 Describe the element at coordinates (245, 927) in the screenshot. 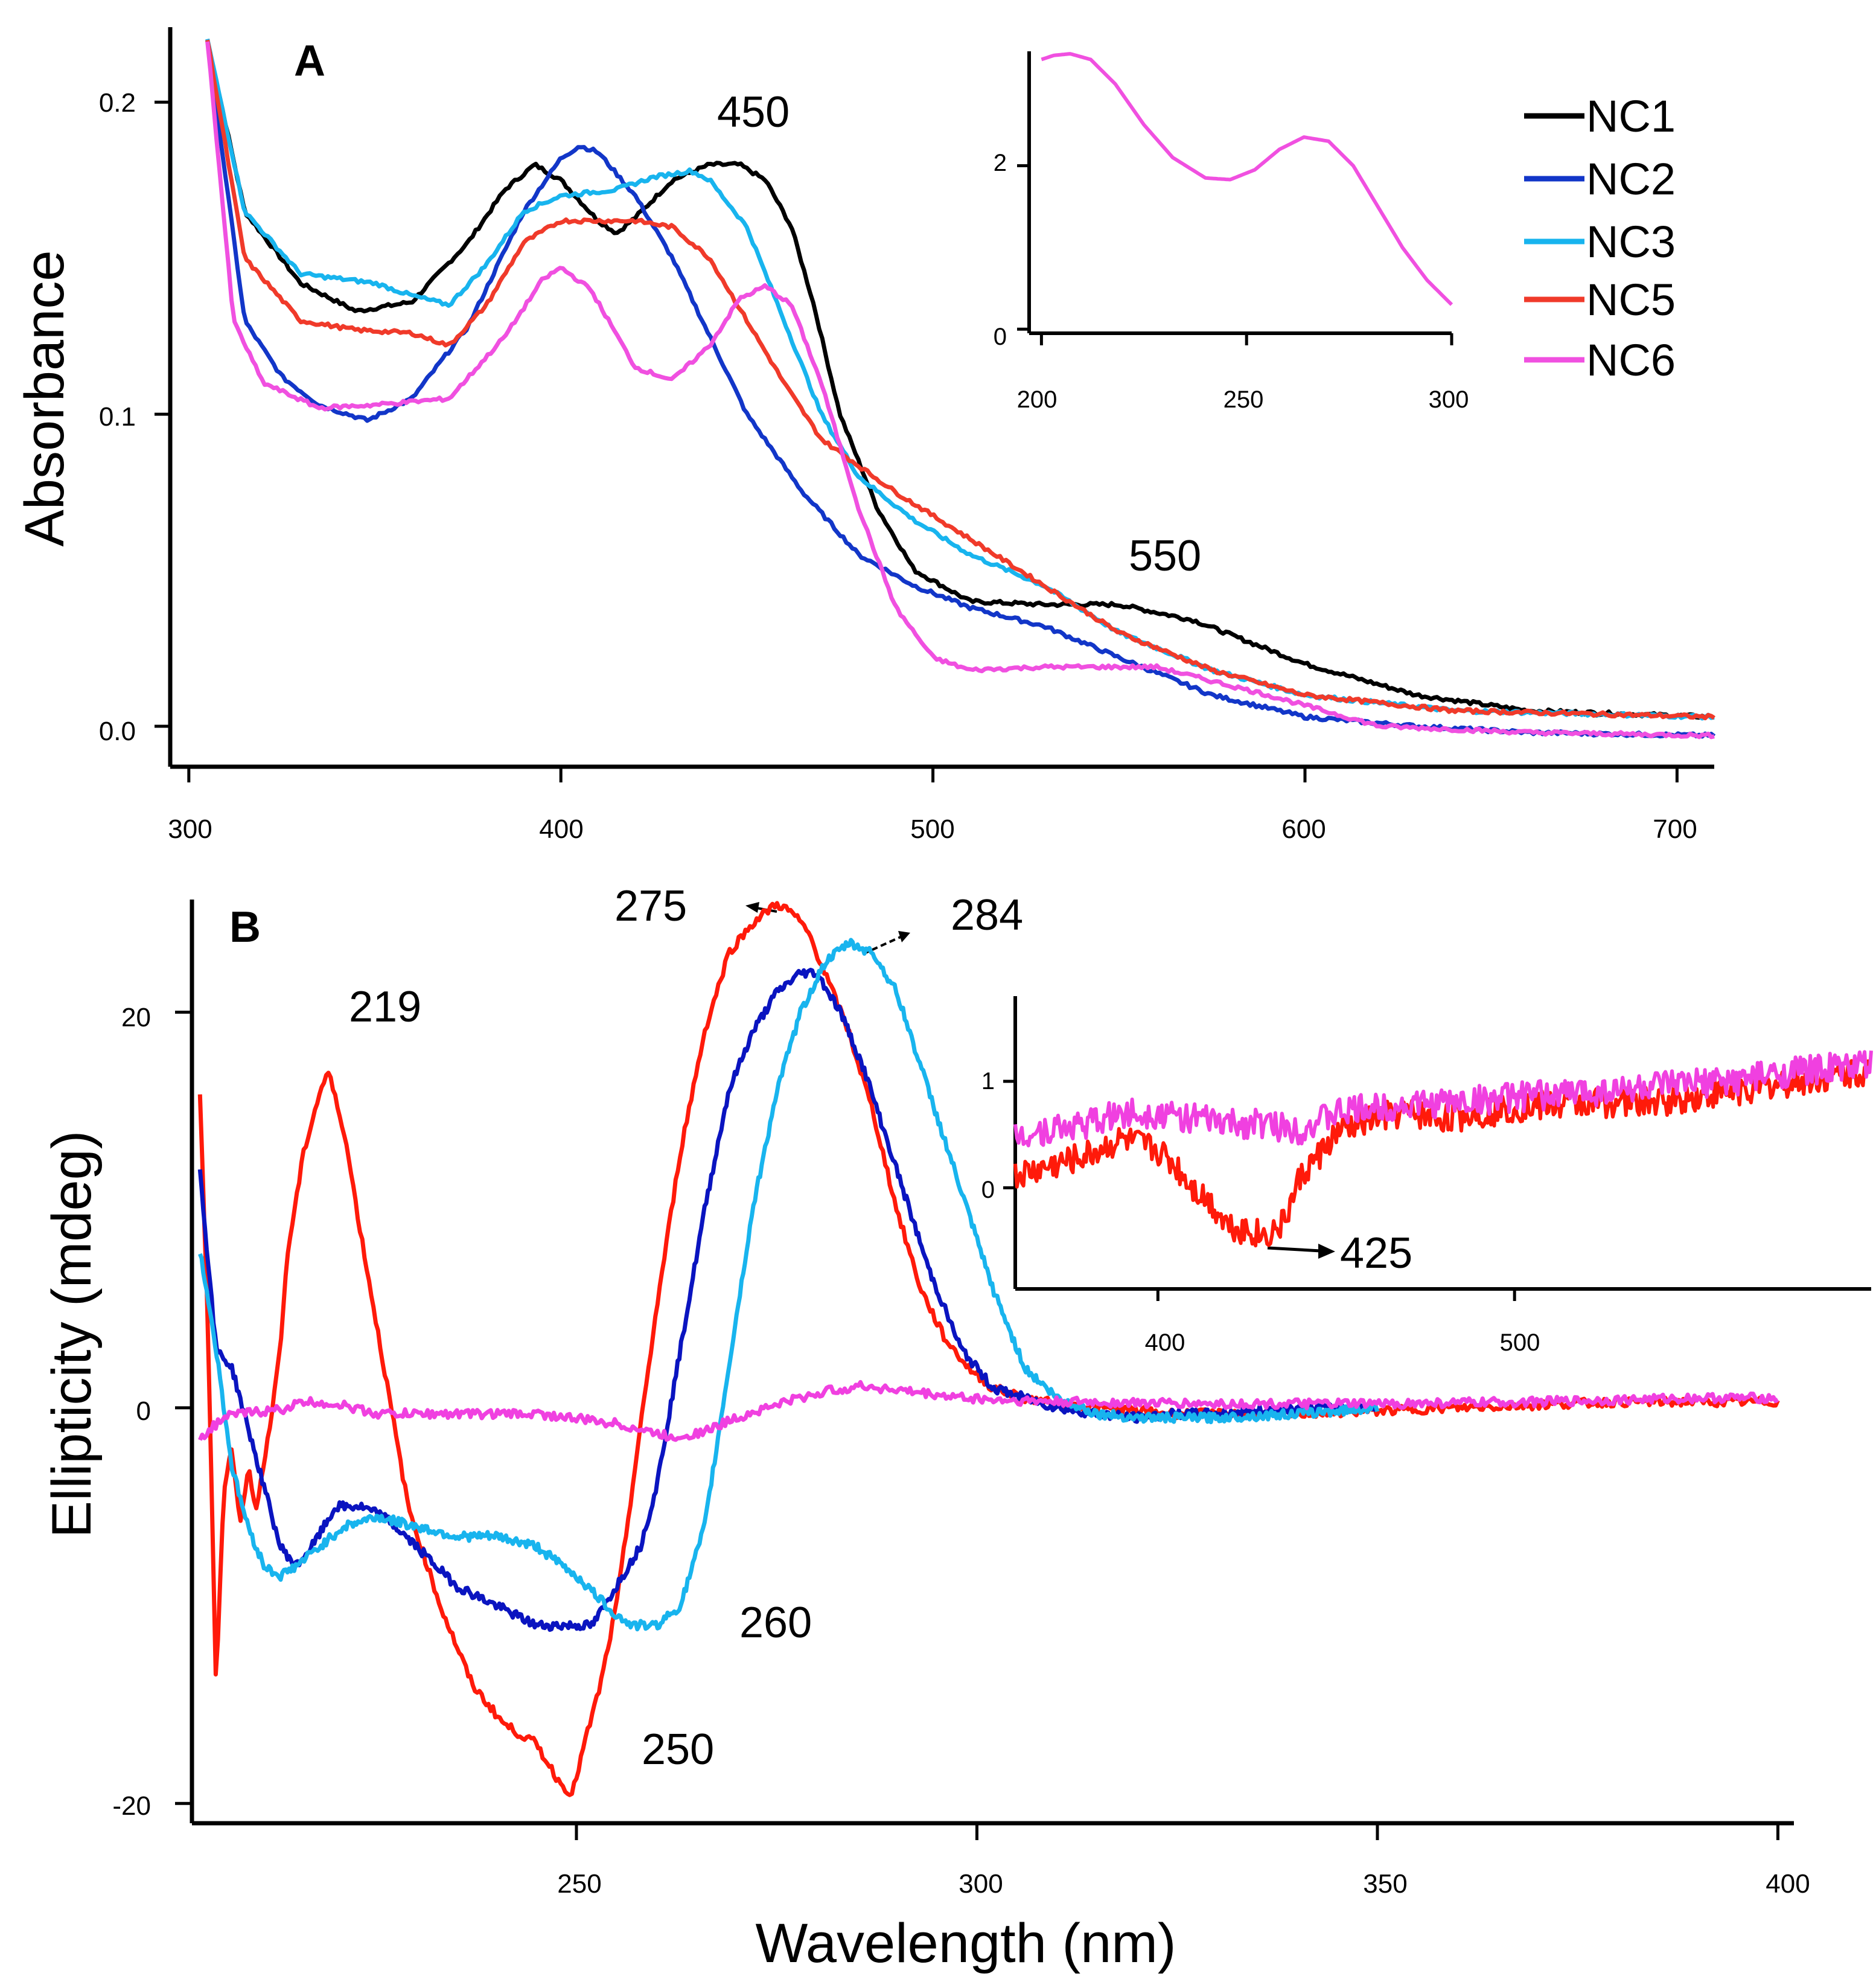

I see `b-panel-label: B` at that location.